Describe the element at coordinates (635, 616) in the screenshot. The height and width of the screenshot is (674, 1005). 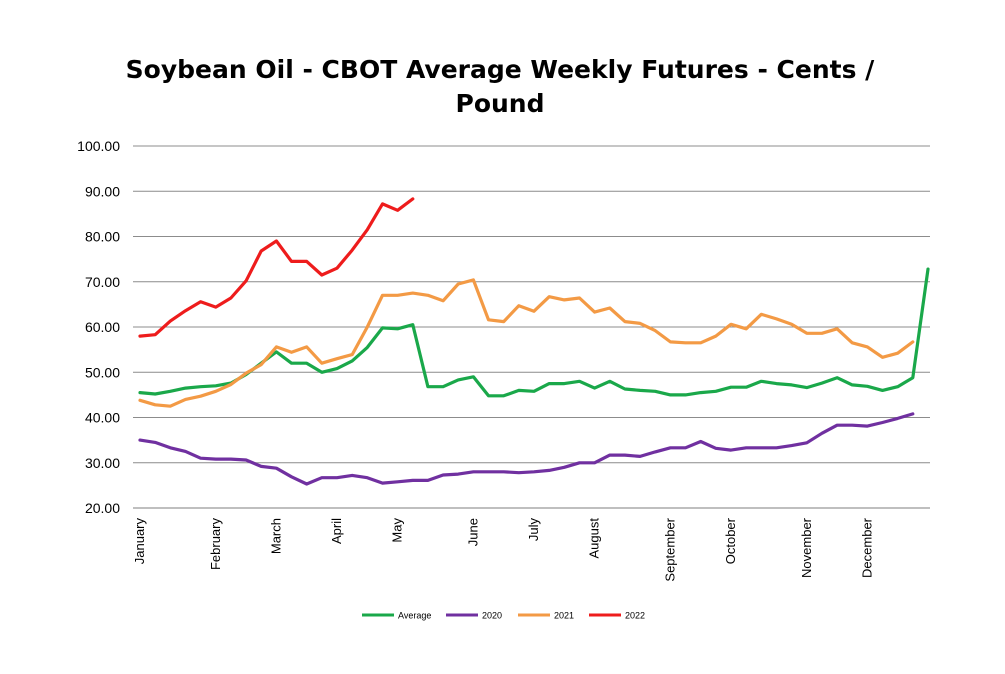
I see `legend-label-2022: 2022` at that location.